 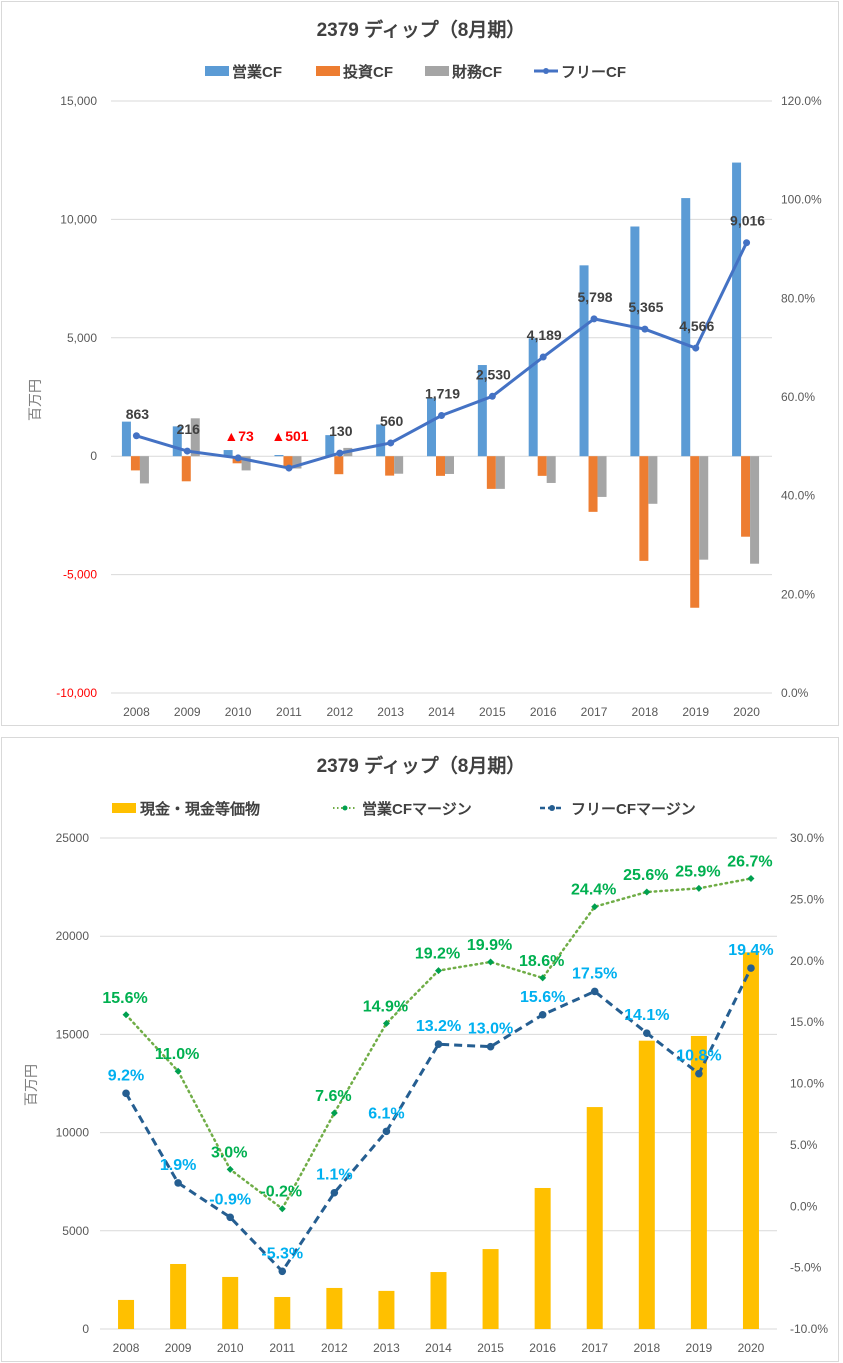 What do you see at coordinates (229, 1152) in the screenshot?
I see `data-label: 3.0%` at bounding box center [229, 1152].